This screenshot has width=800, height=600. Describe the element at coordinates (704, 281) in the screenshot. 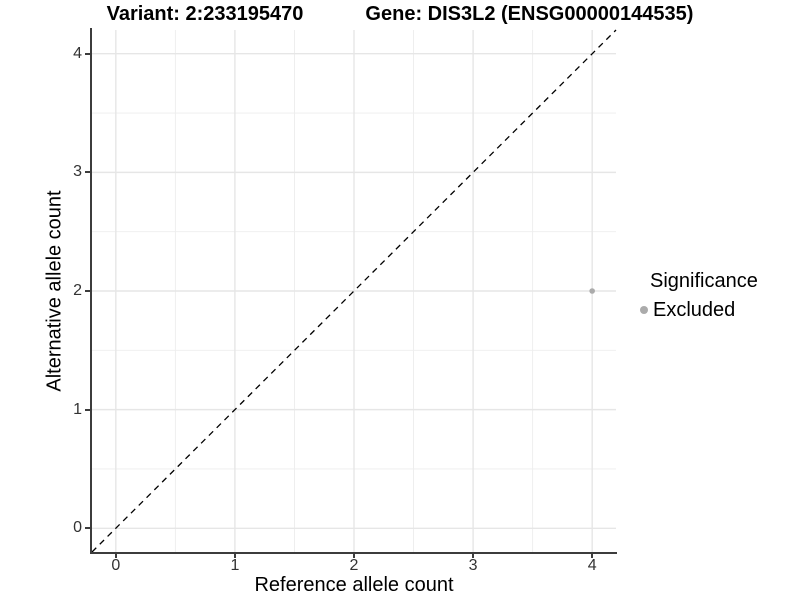

I see `legend-title: Significance` at that location.